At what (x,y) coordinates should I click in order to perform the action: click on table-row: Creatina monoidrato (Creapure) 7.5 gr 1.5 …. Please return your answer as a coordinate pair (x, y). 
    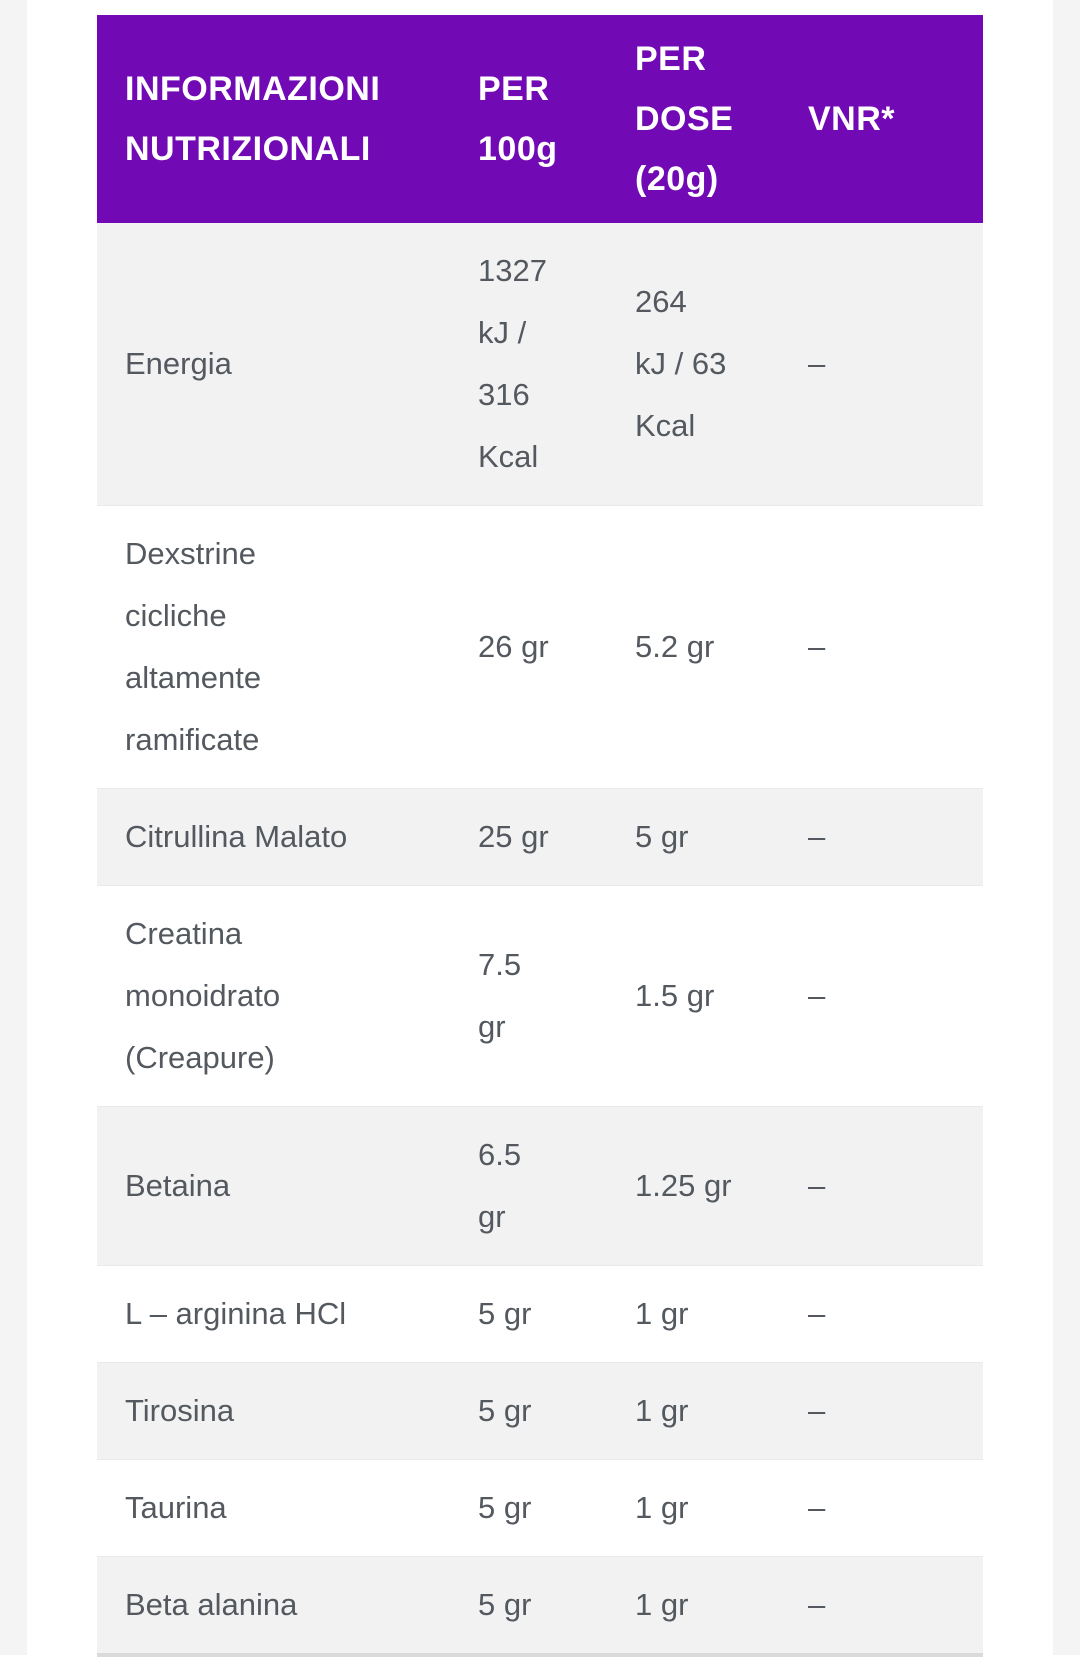
    Looking at the image, I should click on (540, 996).